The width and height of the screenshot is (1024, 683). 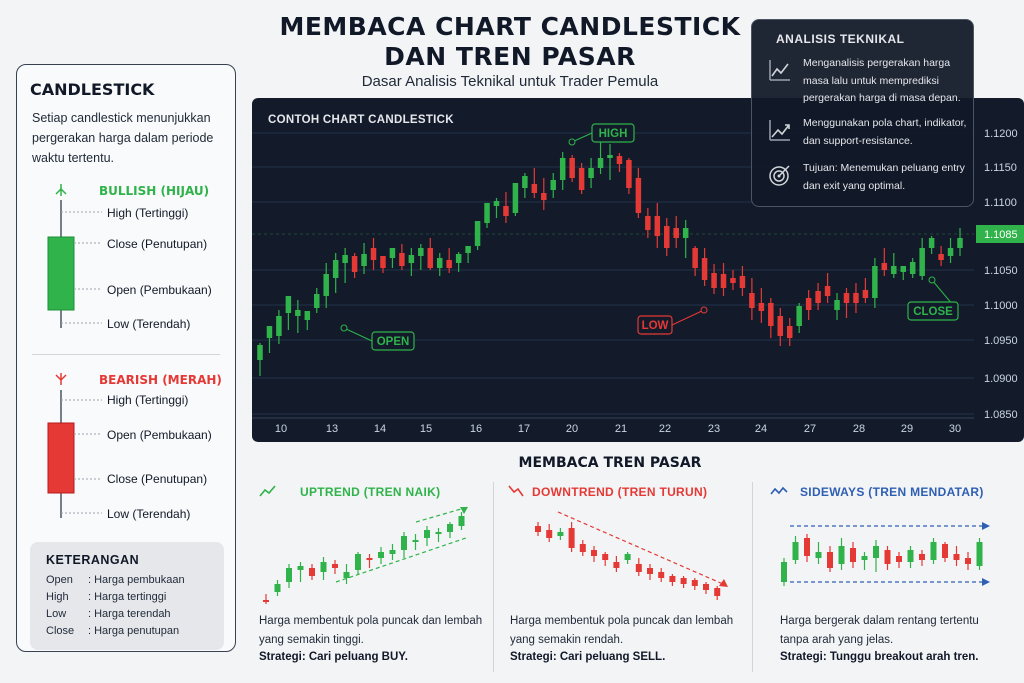 What do you see at coordinates (149, 514) in the screenshot?
I see `bearish-low-label: Low (Terendah)` at bounding box center [149, 514].